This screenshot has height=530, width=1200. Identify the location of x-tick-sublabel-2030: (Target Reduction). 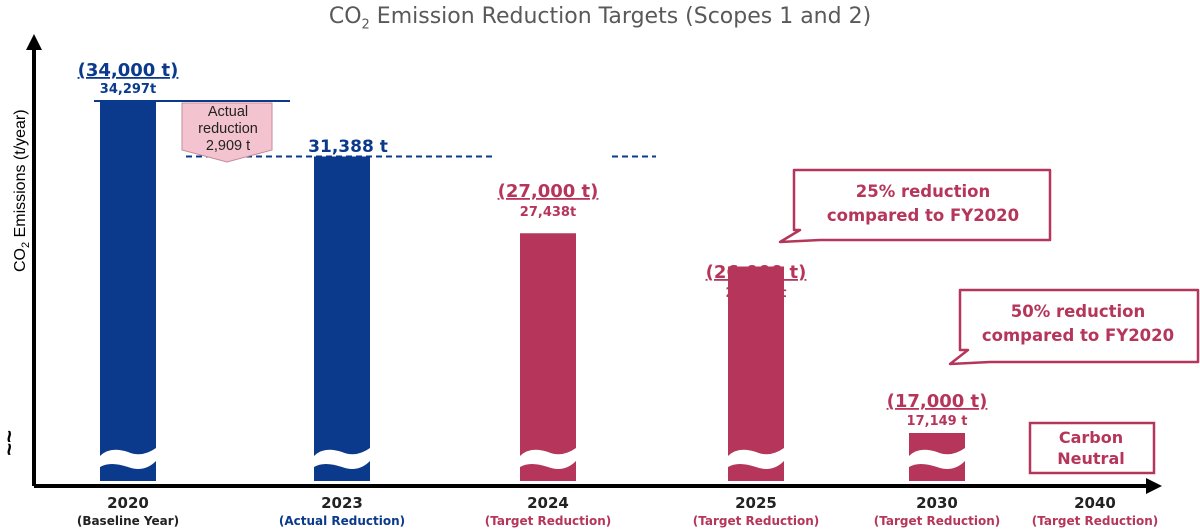
(937, 521).